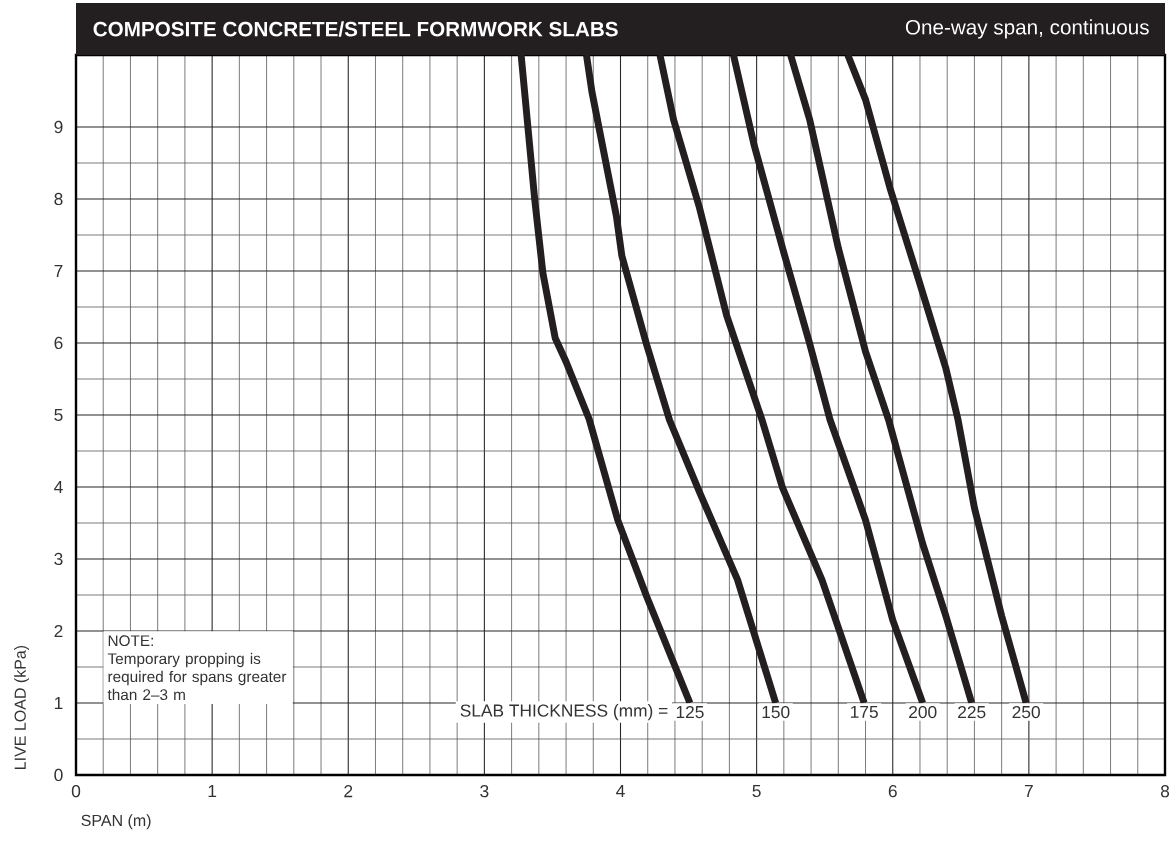  I want to click on legend-title: SLAB THICKNESS (mm) =, so click(564, 712).